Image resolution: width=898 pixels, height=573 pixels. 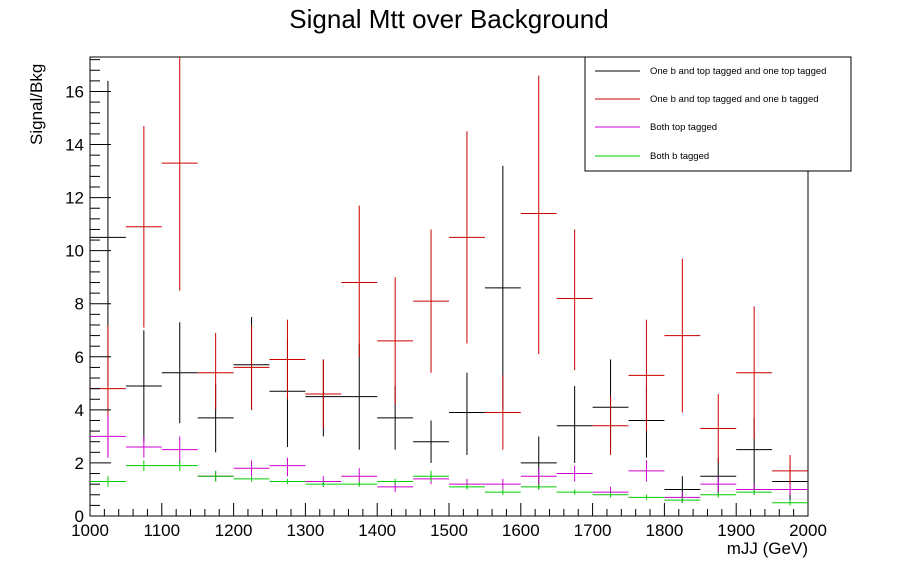 I want to click on x-tick-label: 1900, so click(x=736, y=530).